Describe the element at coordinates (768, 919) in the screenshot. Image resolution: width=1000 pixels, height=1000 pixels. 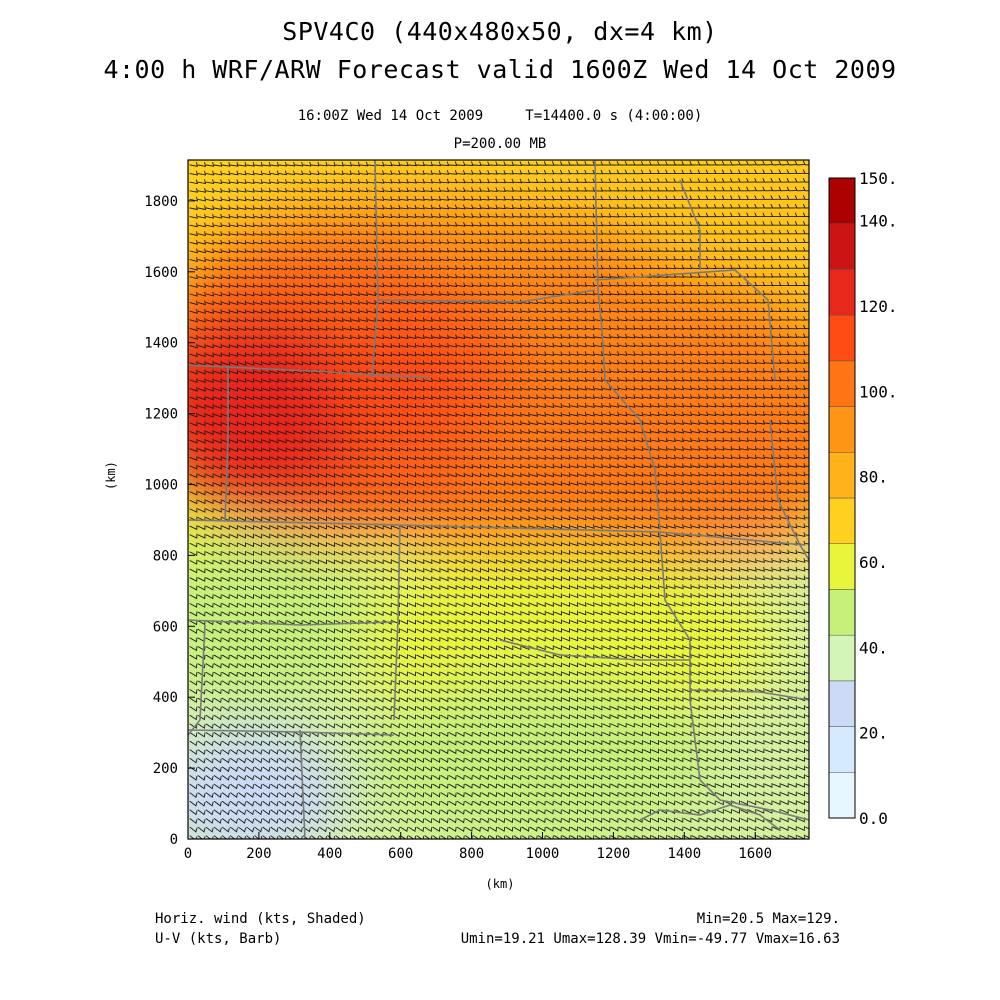
I see `min-max-summary: Min=20.5 Max=129.` at that location.